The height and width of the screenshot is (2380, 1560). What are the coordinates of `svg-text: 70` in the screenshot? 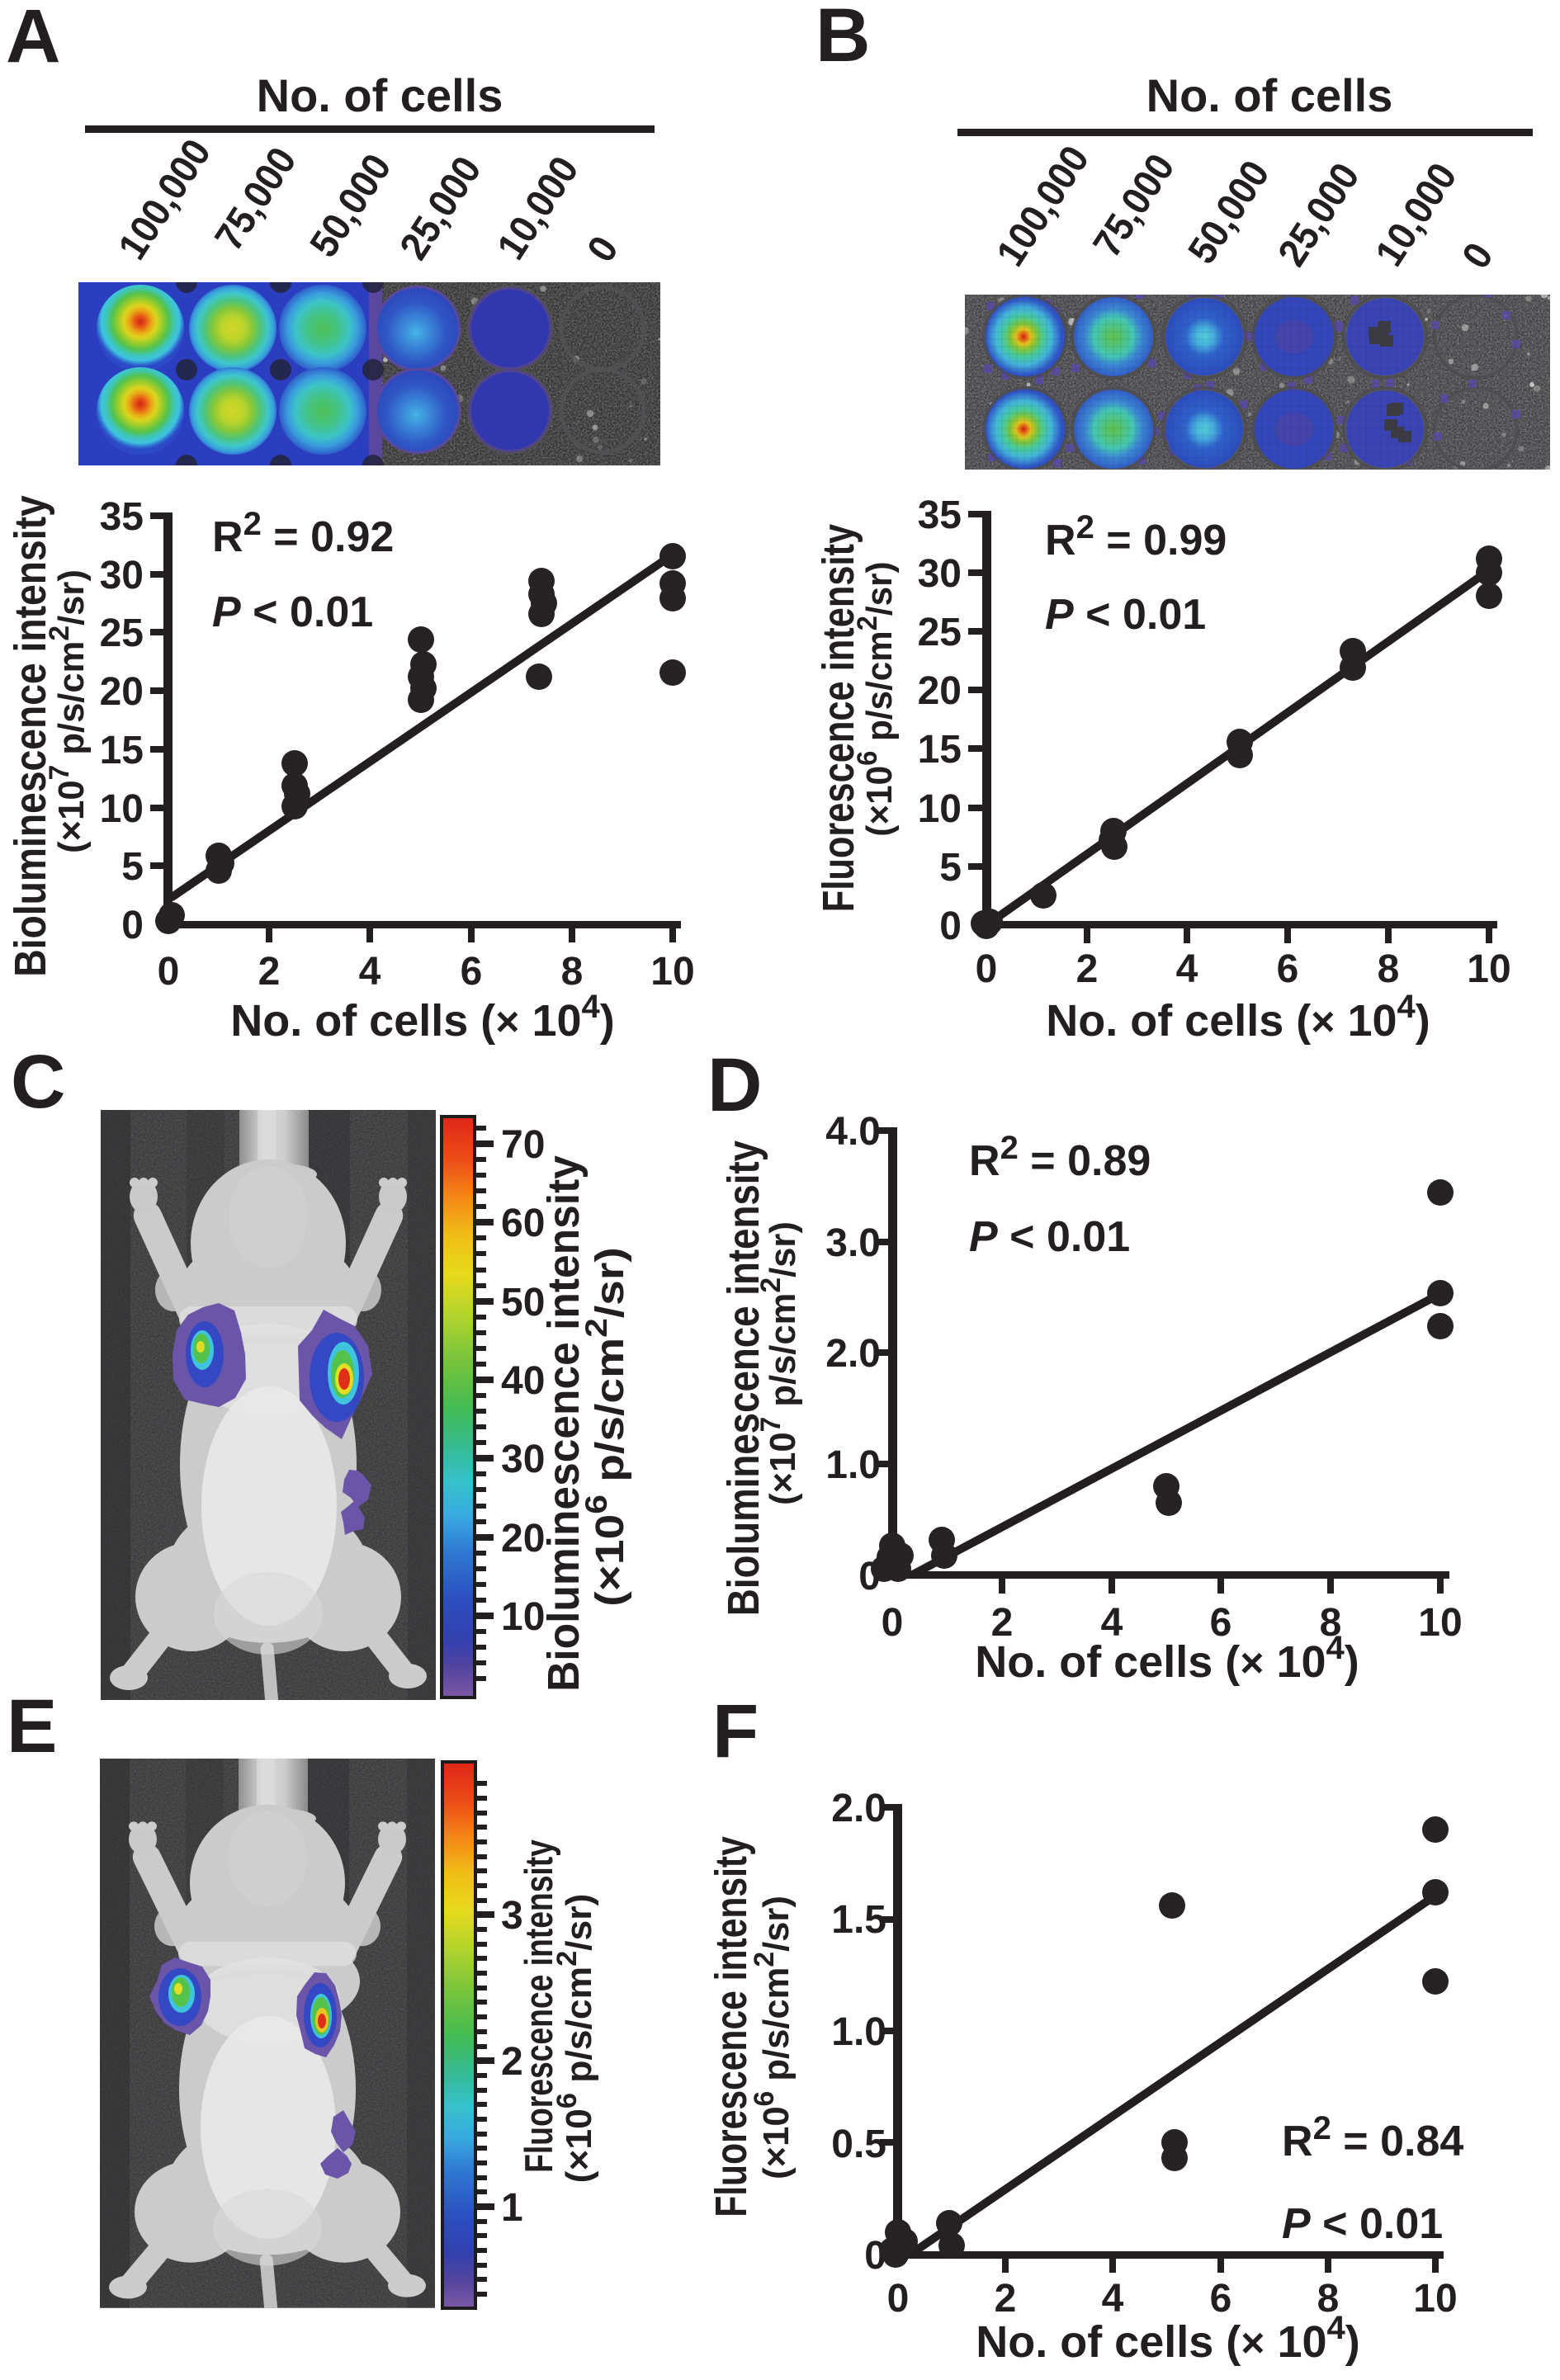 It's located at (523, 1145).